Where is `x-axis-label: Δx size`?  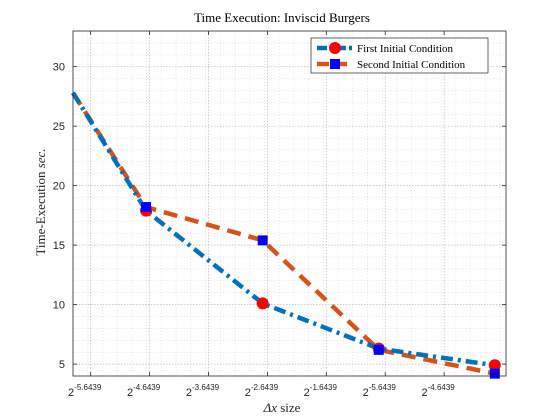 x-axis-label: Δx size is located at coordinates (282, 407).